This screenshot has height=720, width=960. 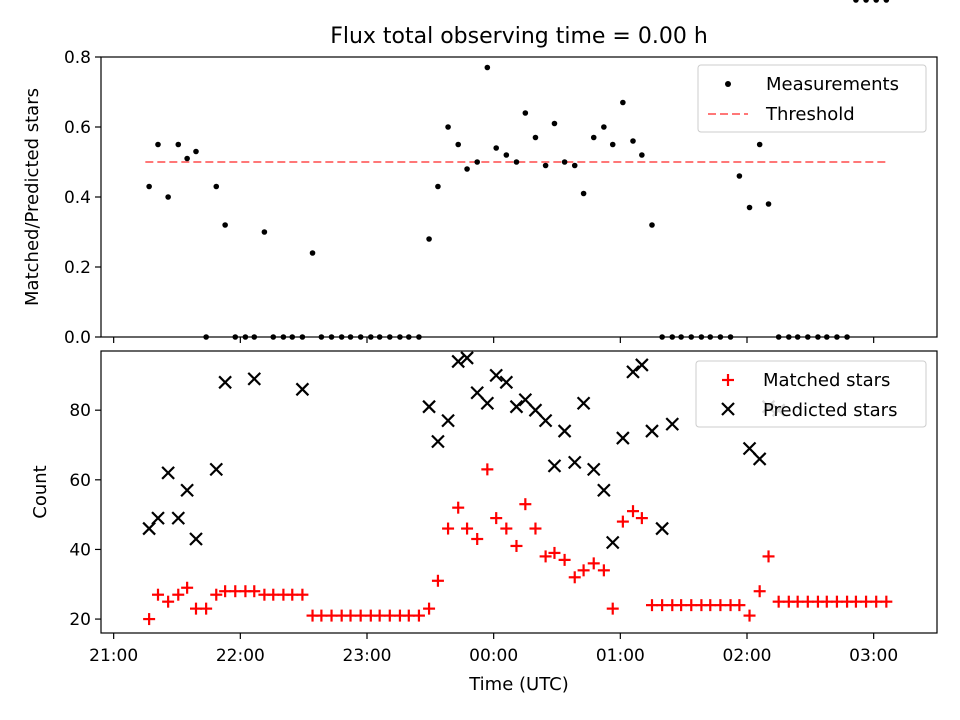 I want to click on legend-predicted-marker, so click(x=728, y=409).